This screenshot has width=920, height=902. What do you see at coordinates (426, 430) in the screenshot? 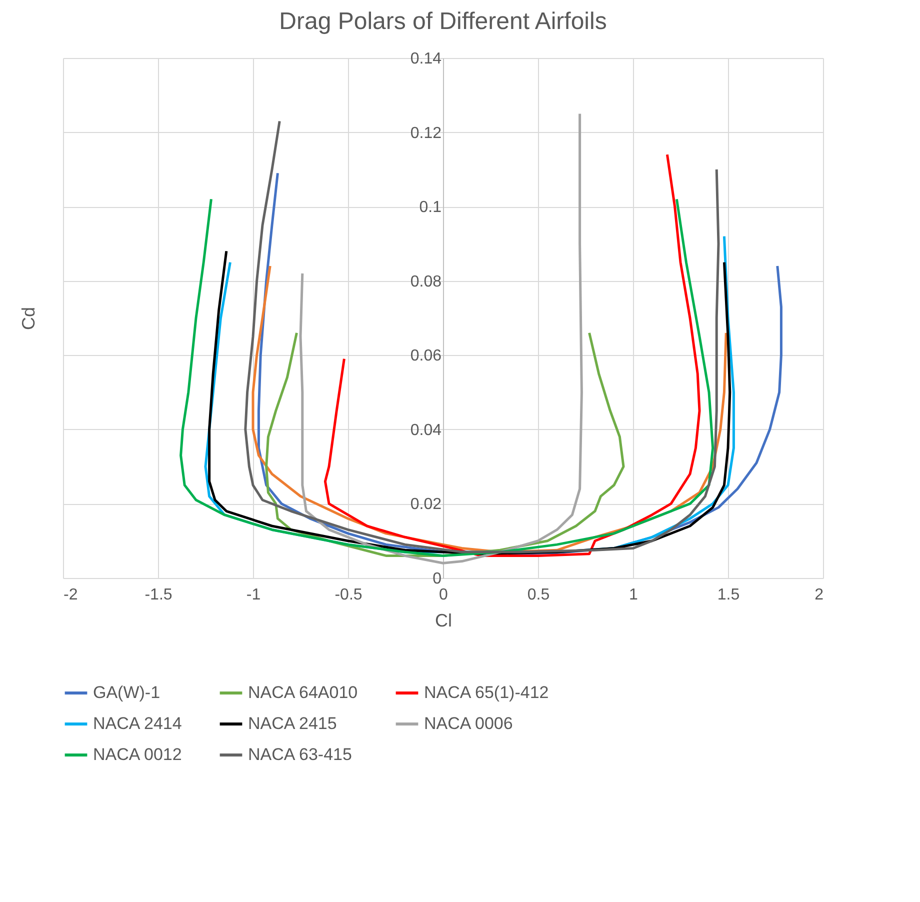
I see `y-tick-label: 0.04` at bounding box center [426, 430].